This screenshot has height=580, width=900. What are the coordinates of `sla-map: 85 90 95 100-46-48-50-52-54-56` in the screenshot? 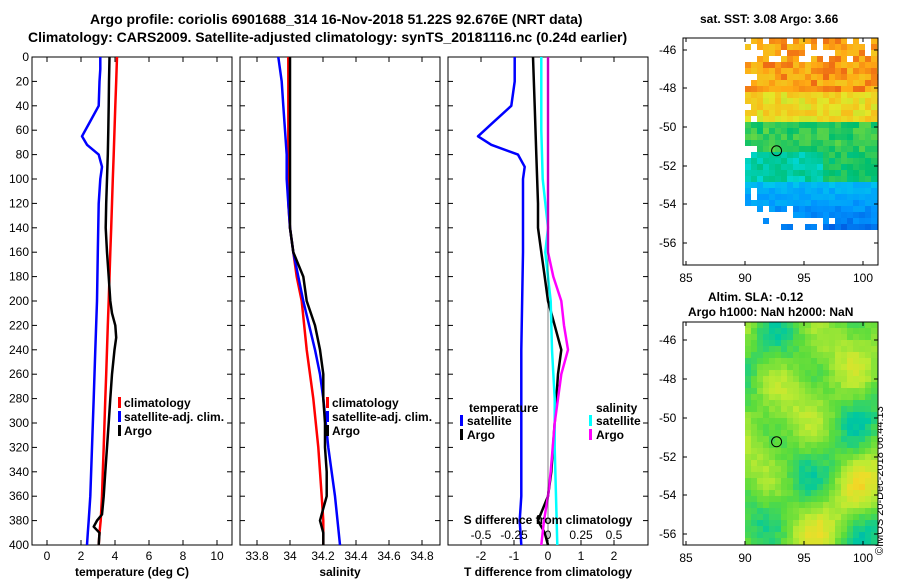 It's located at (769, 443).